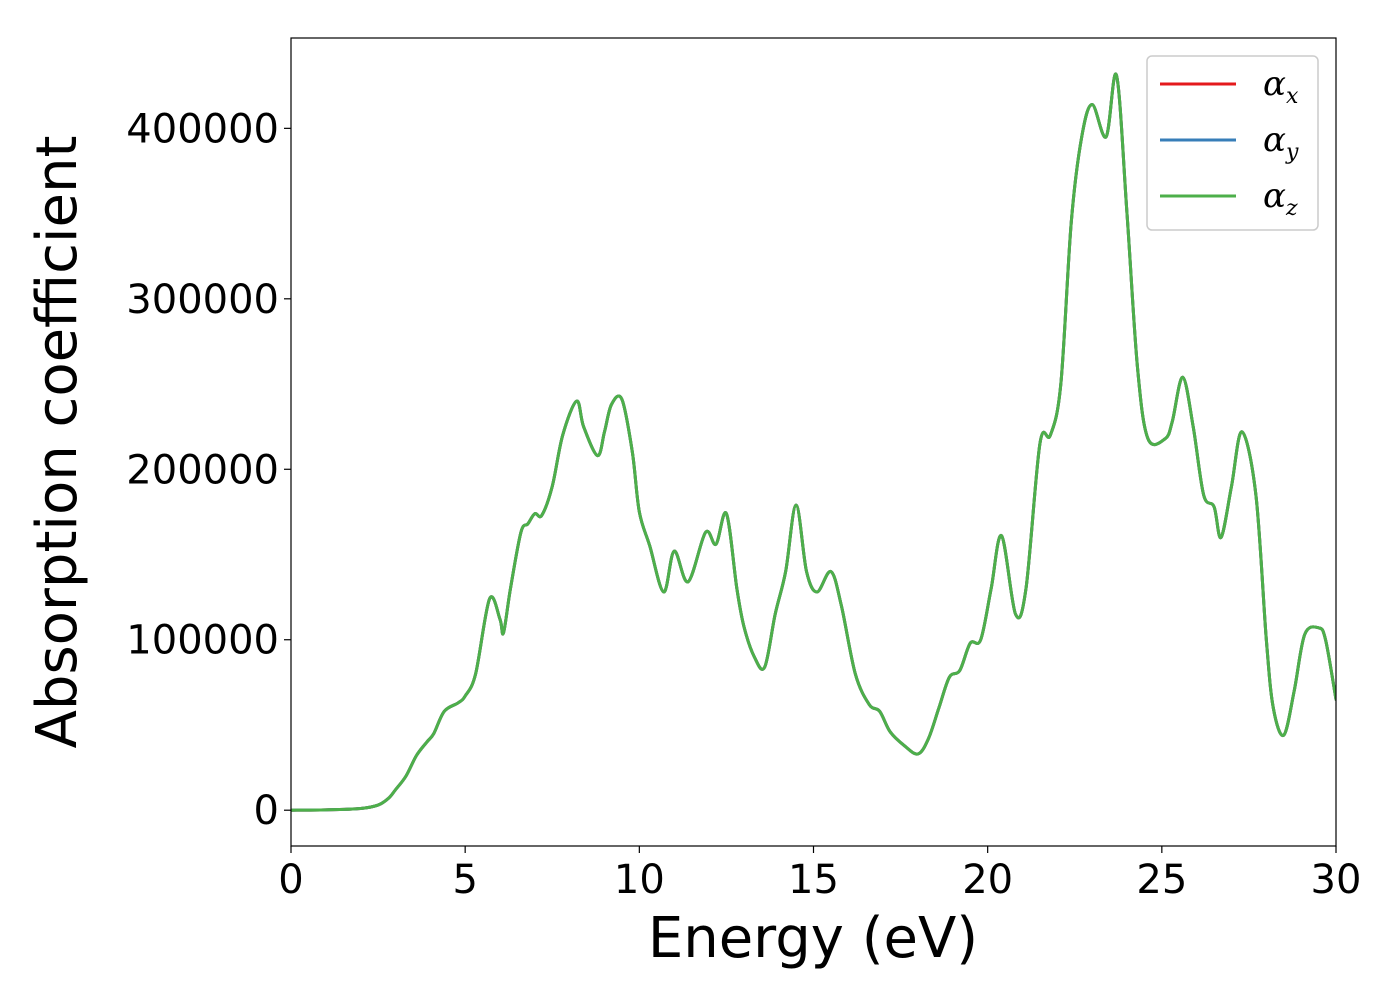 This screenshot has height=1000, width=1400. What do you see at coordinates (266, 811) in the screenshot?
I see `y-tick-label: 0` at bounding box center [266, 811].